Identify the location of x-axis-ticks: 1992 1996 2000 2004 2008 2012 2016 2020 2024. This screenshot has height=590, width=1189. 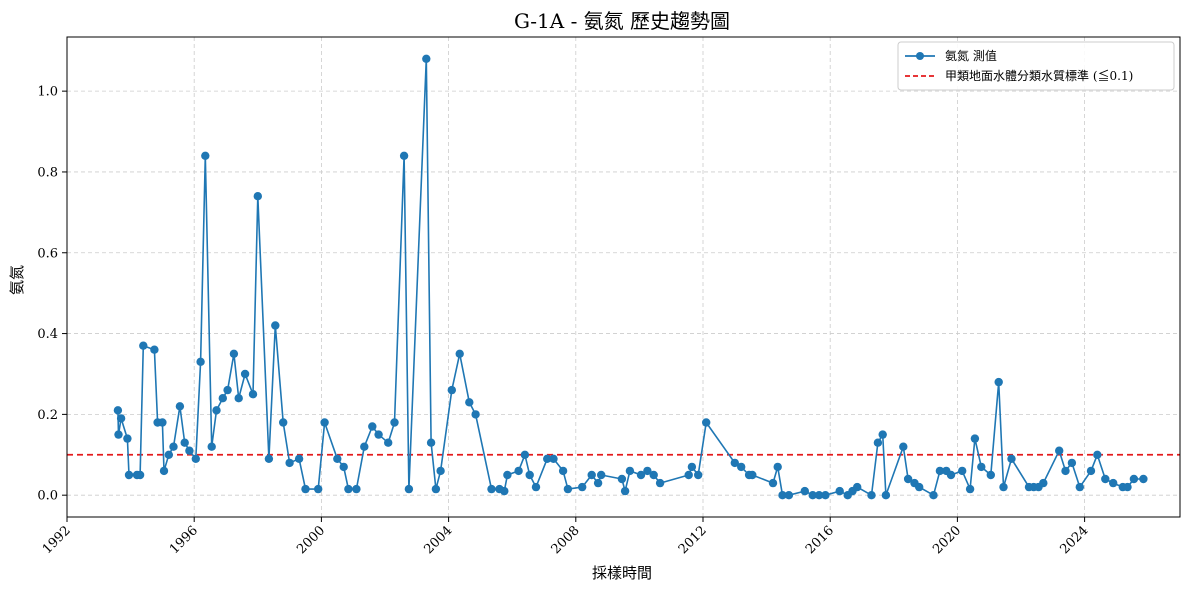
(565, 537).